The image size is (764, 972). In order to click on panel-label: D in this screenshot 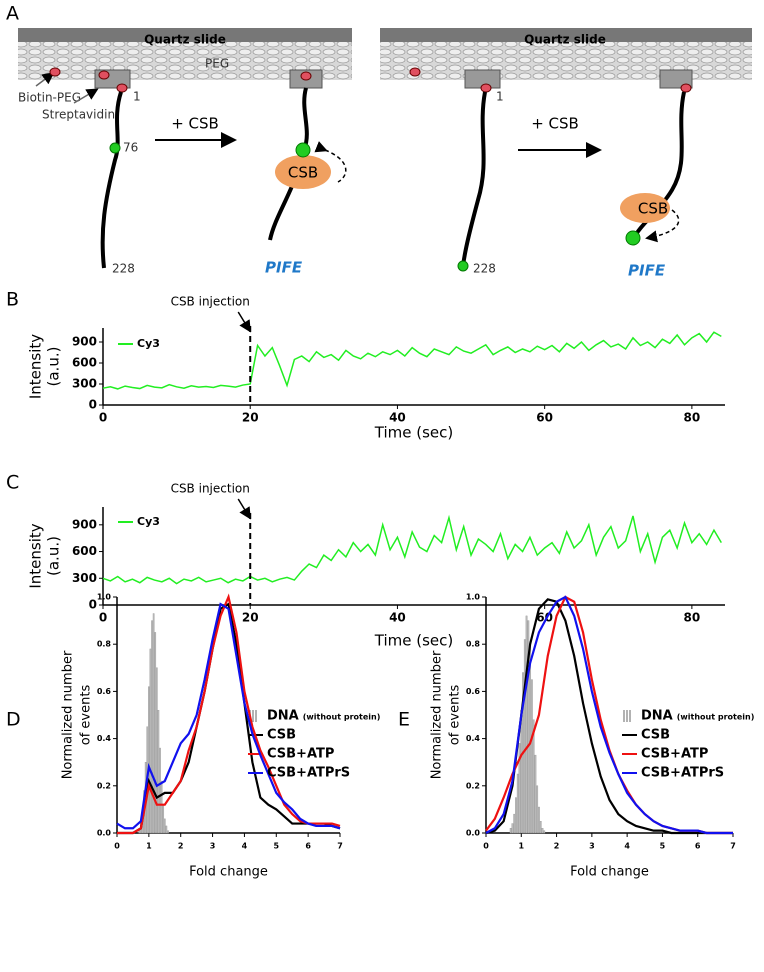, I will do `click(13, 720)`.